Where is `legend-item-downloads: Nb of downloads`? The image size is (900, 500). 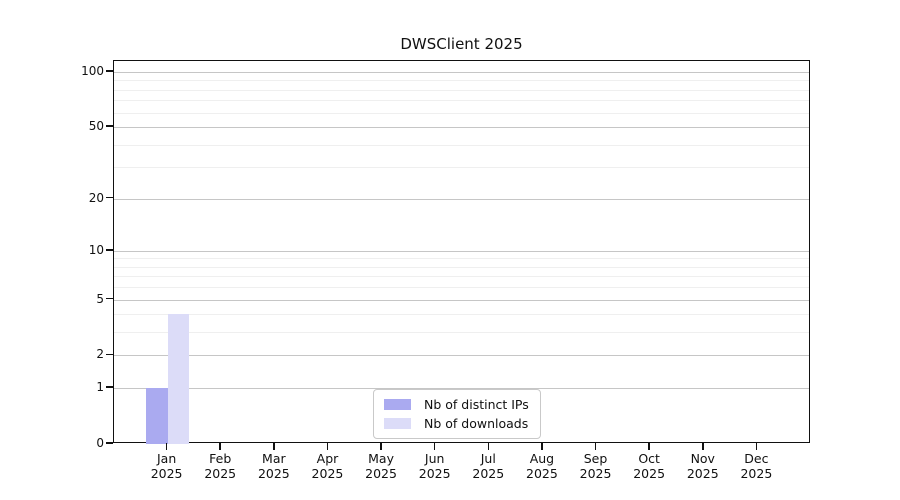
legend-item-downloads: Nb of downloads is located at coordinates (456, 423).